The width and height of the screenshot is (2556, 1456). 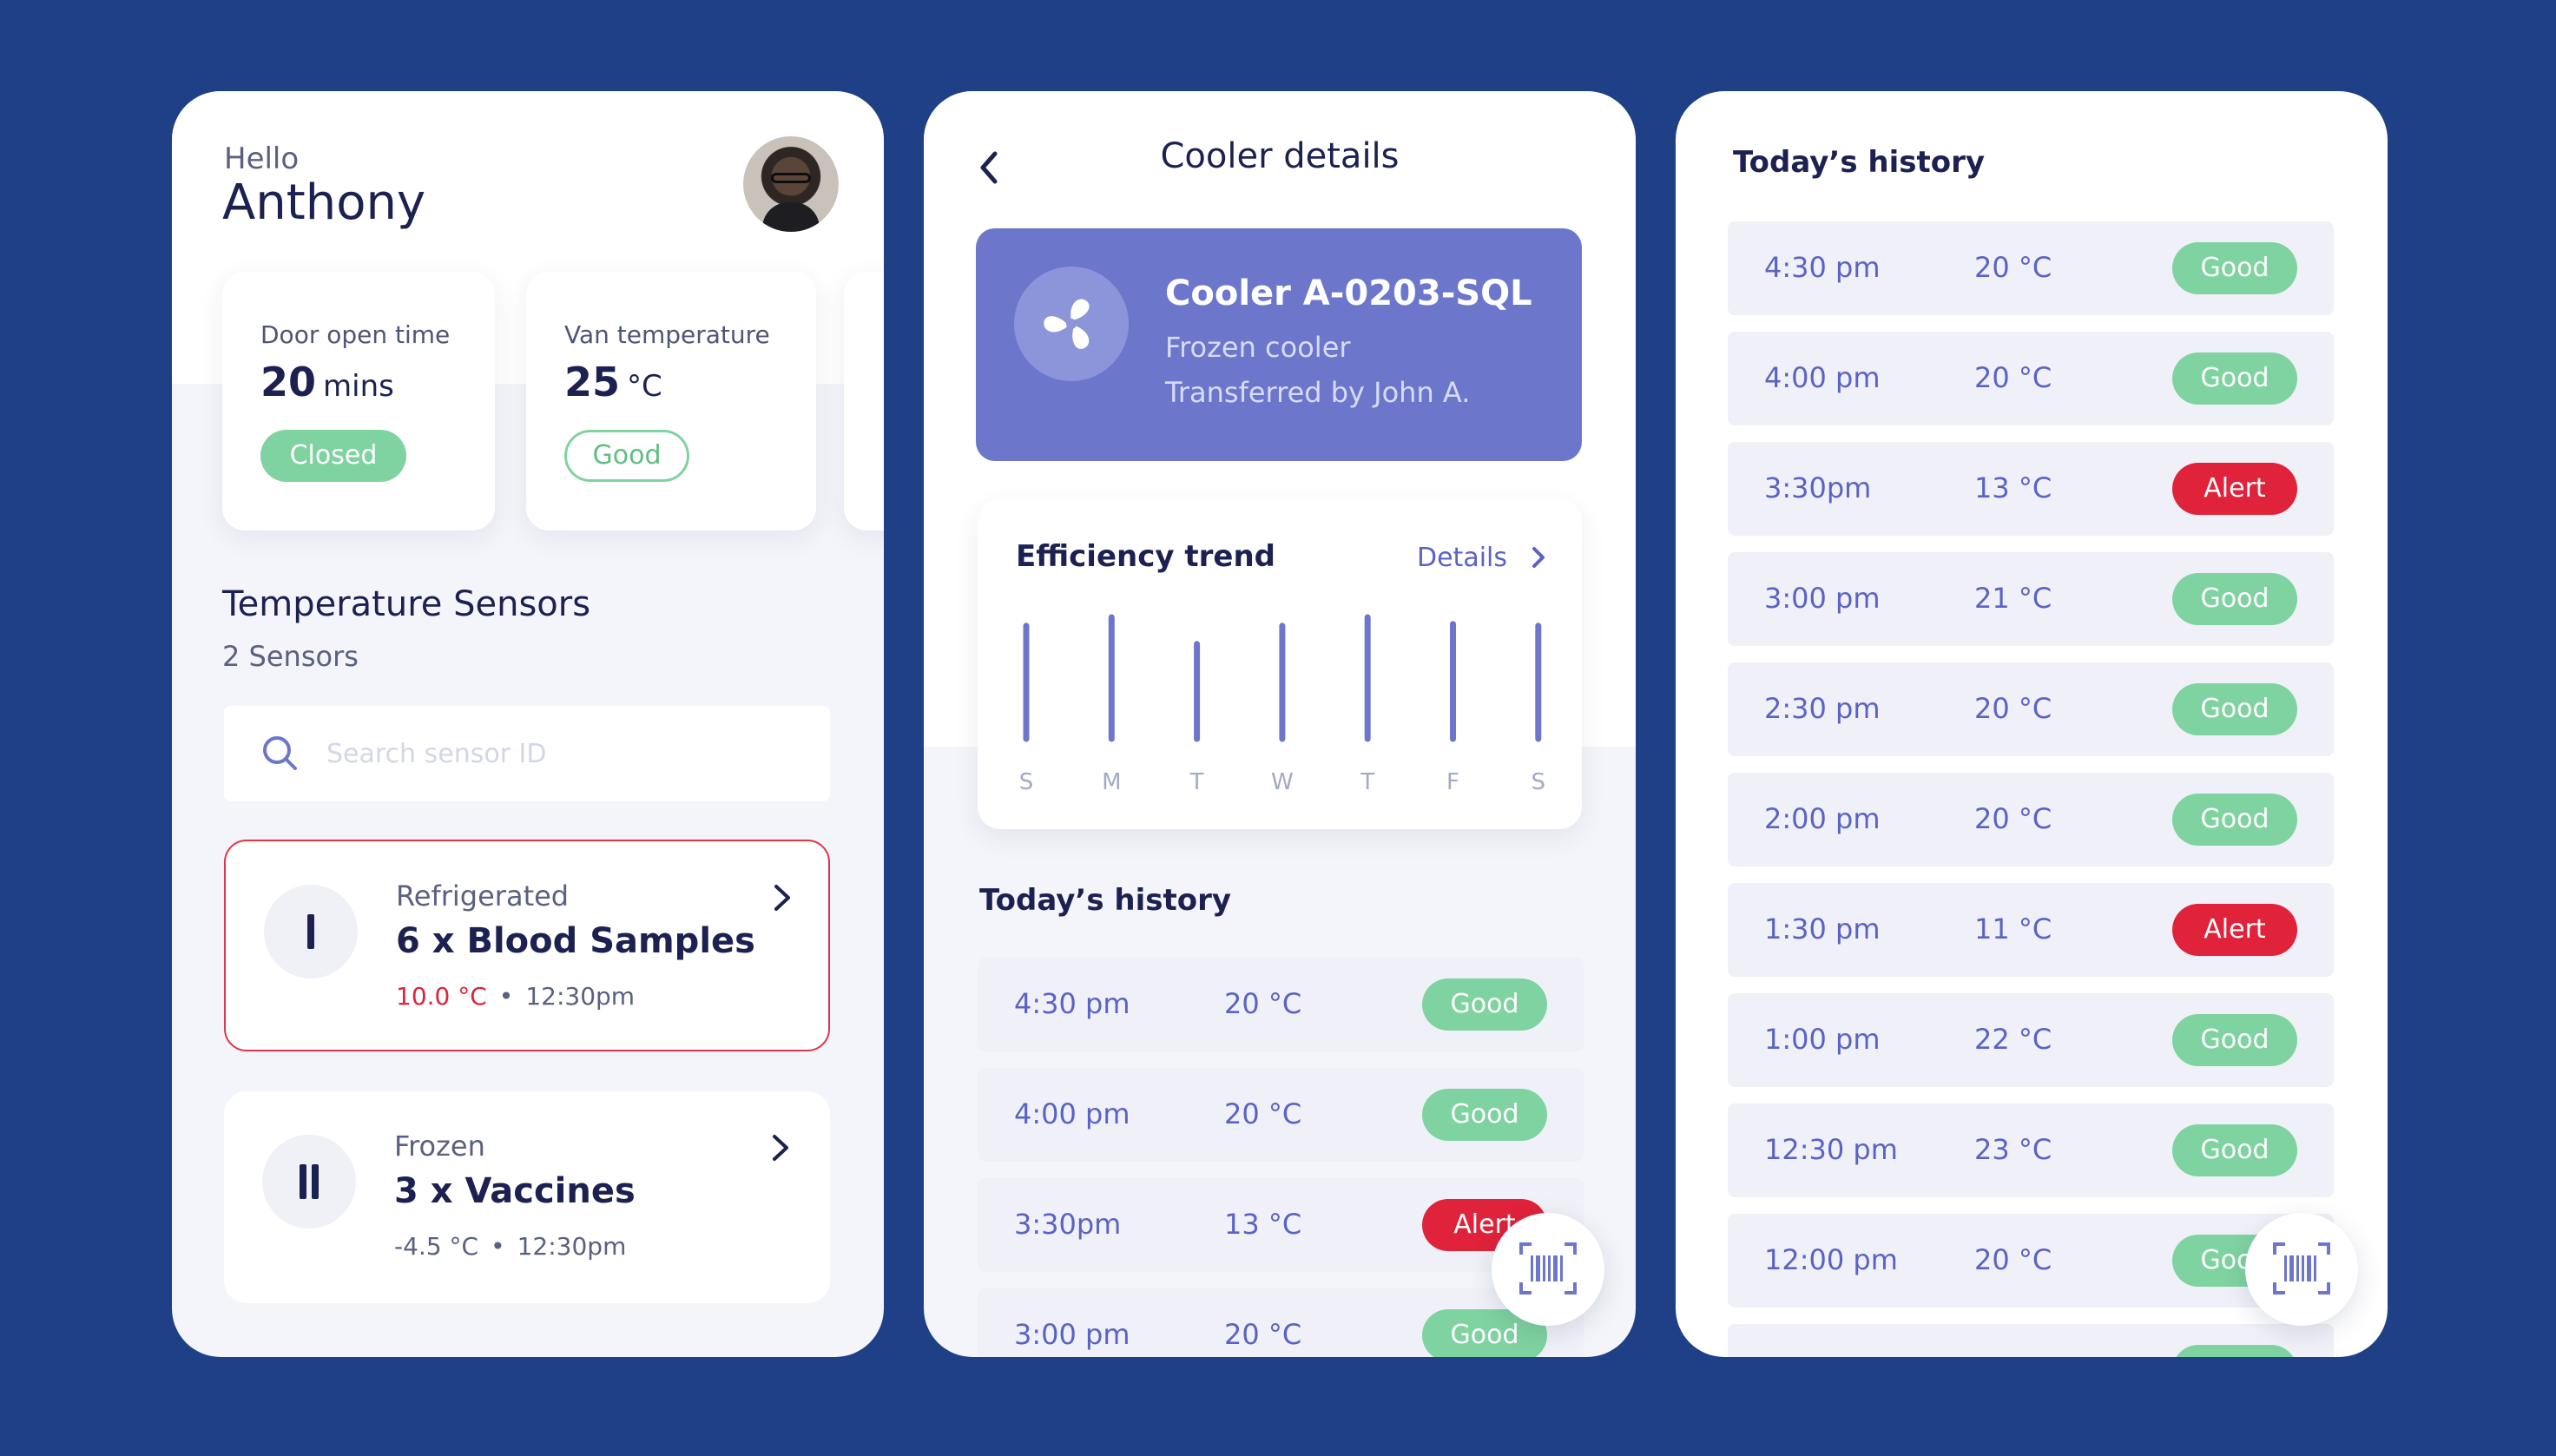 I want to click on trend-day-label: T, so click(x=1196, y=782).